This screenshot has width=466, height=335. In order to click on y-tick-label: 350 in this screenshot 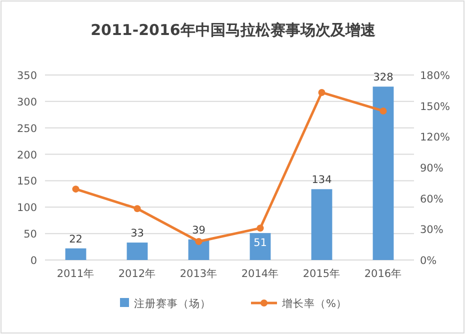, I will do `click(26, 76)`.